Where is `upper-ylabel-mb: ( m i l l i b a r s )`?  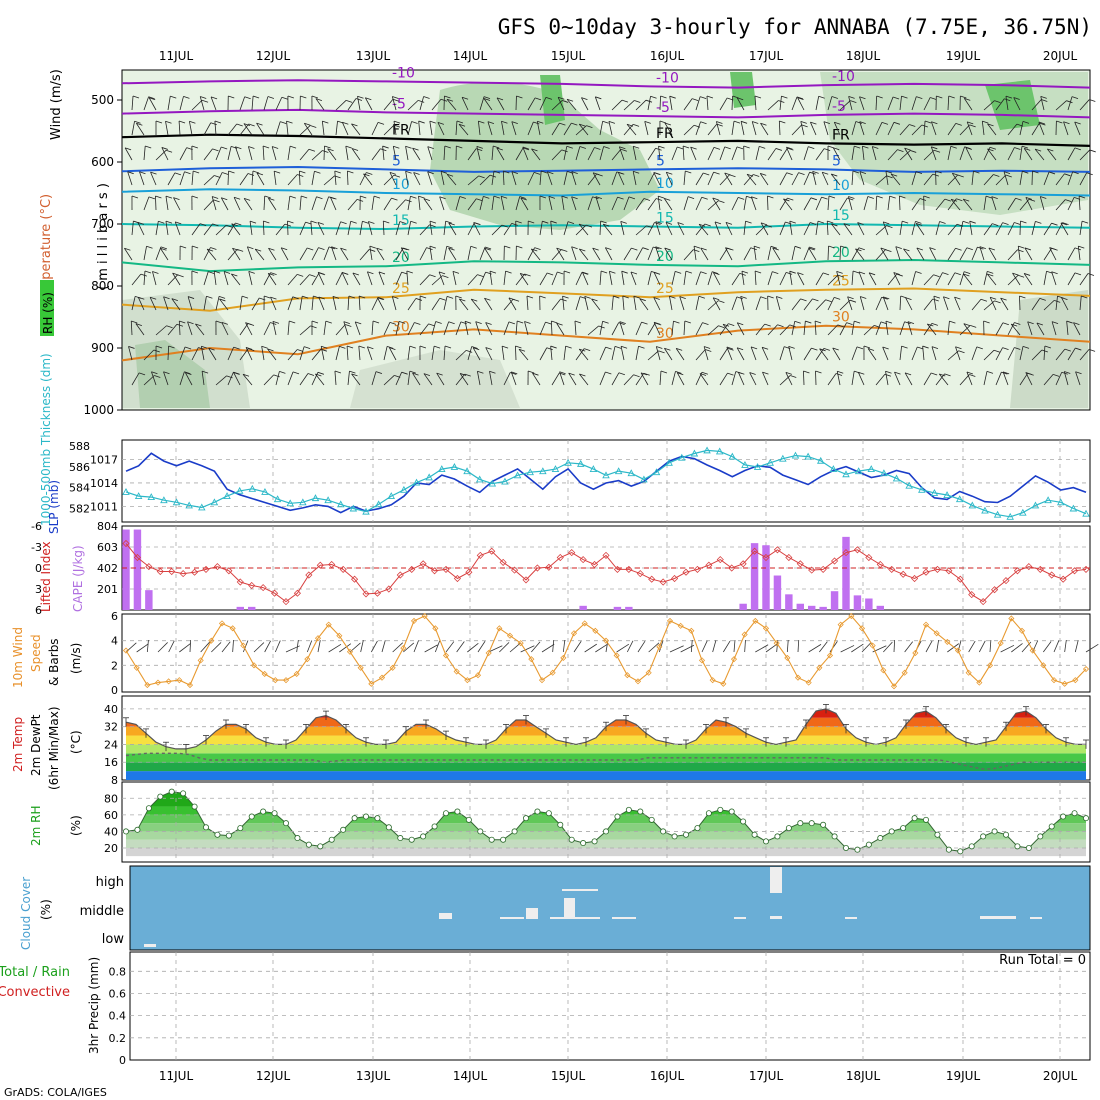 upper-ylabel-mb: ( m i l l i b a r s ) is located at coordinates (103, 236).